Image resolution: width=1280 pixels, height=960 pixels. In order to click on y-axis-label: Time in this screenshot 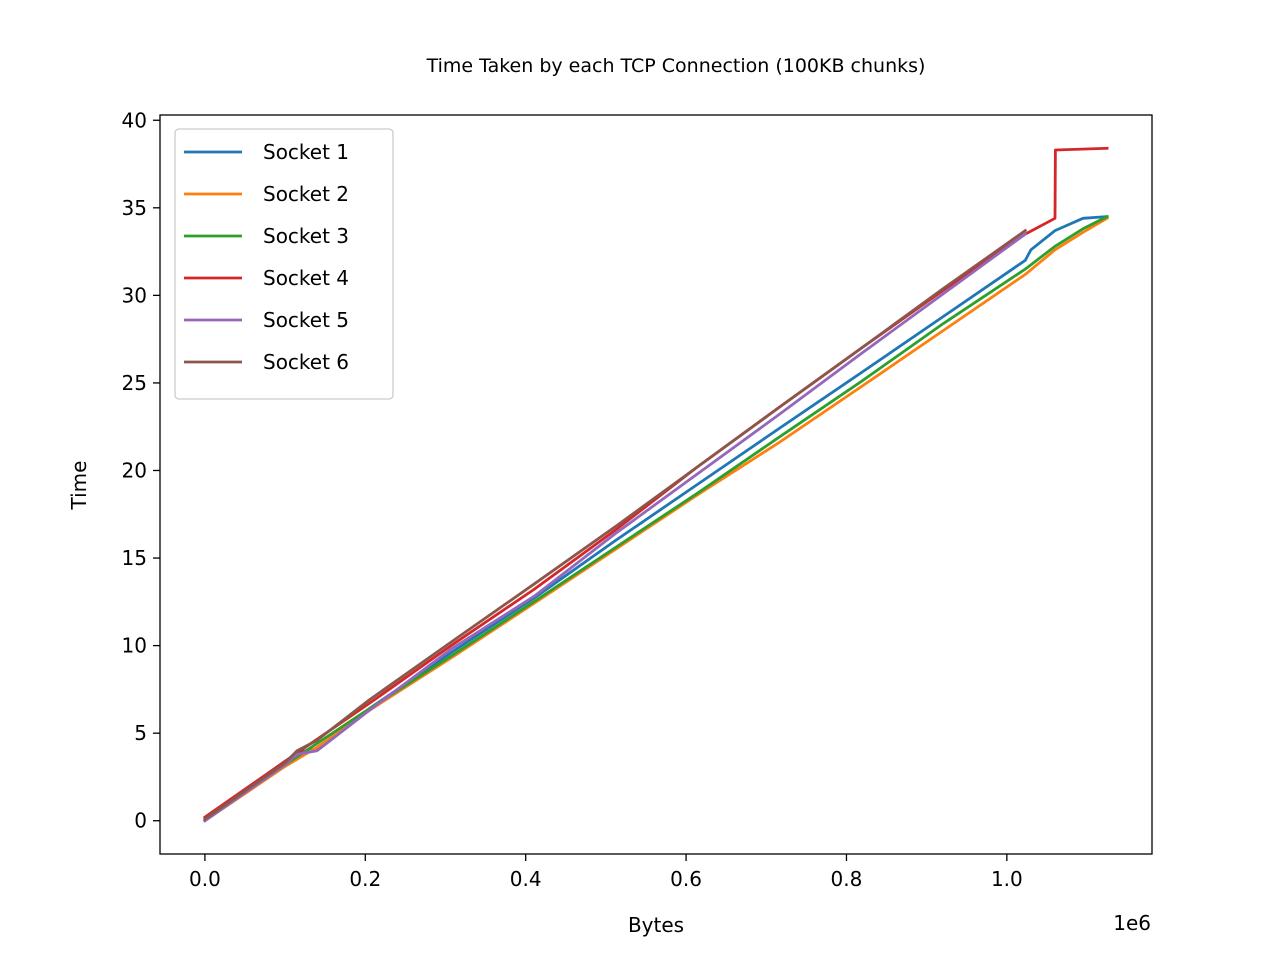, I will do `click(79, 486)`.